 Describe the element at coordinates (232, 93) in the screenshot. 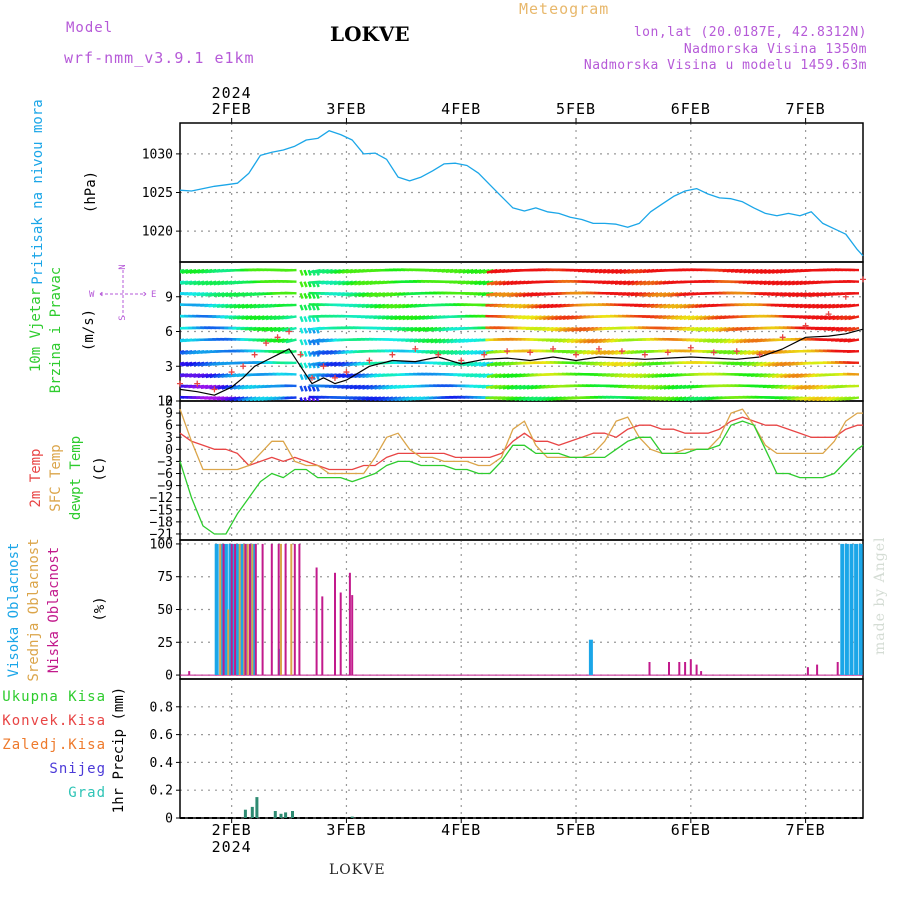

I see `year-label-top: 2024` at that location.